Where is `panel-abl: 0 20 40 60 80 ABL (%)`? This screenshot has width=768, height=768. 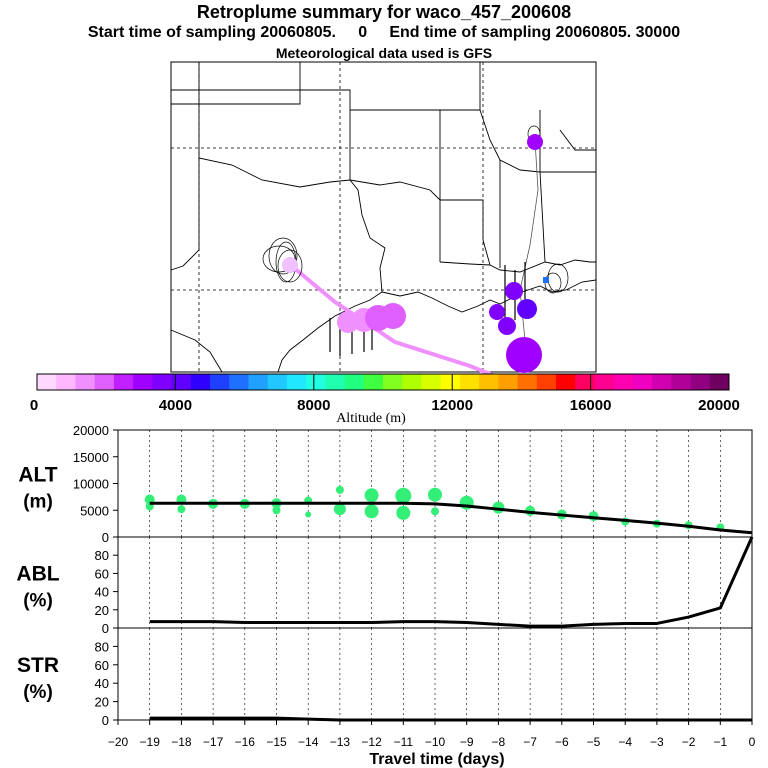 panel-abl: 0 20 40 60 80 ABL (%) is located at coordinates (385, 586).